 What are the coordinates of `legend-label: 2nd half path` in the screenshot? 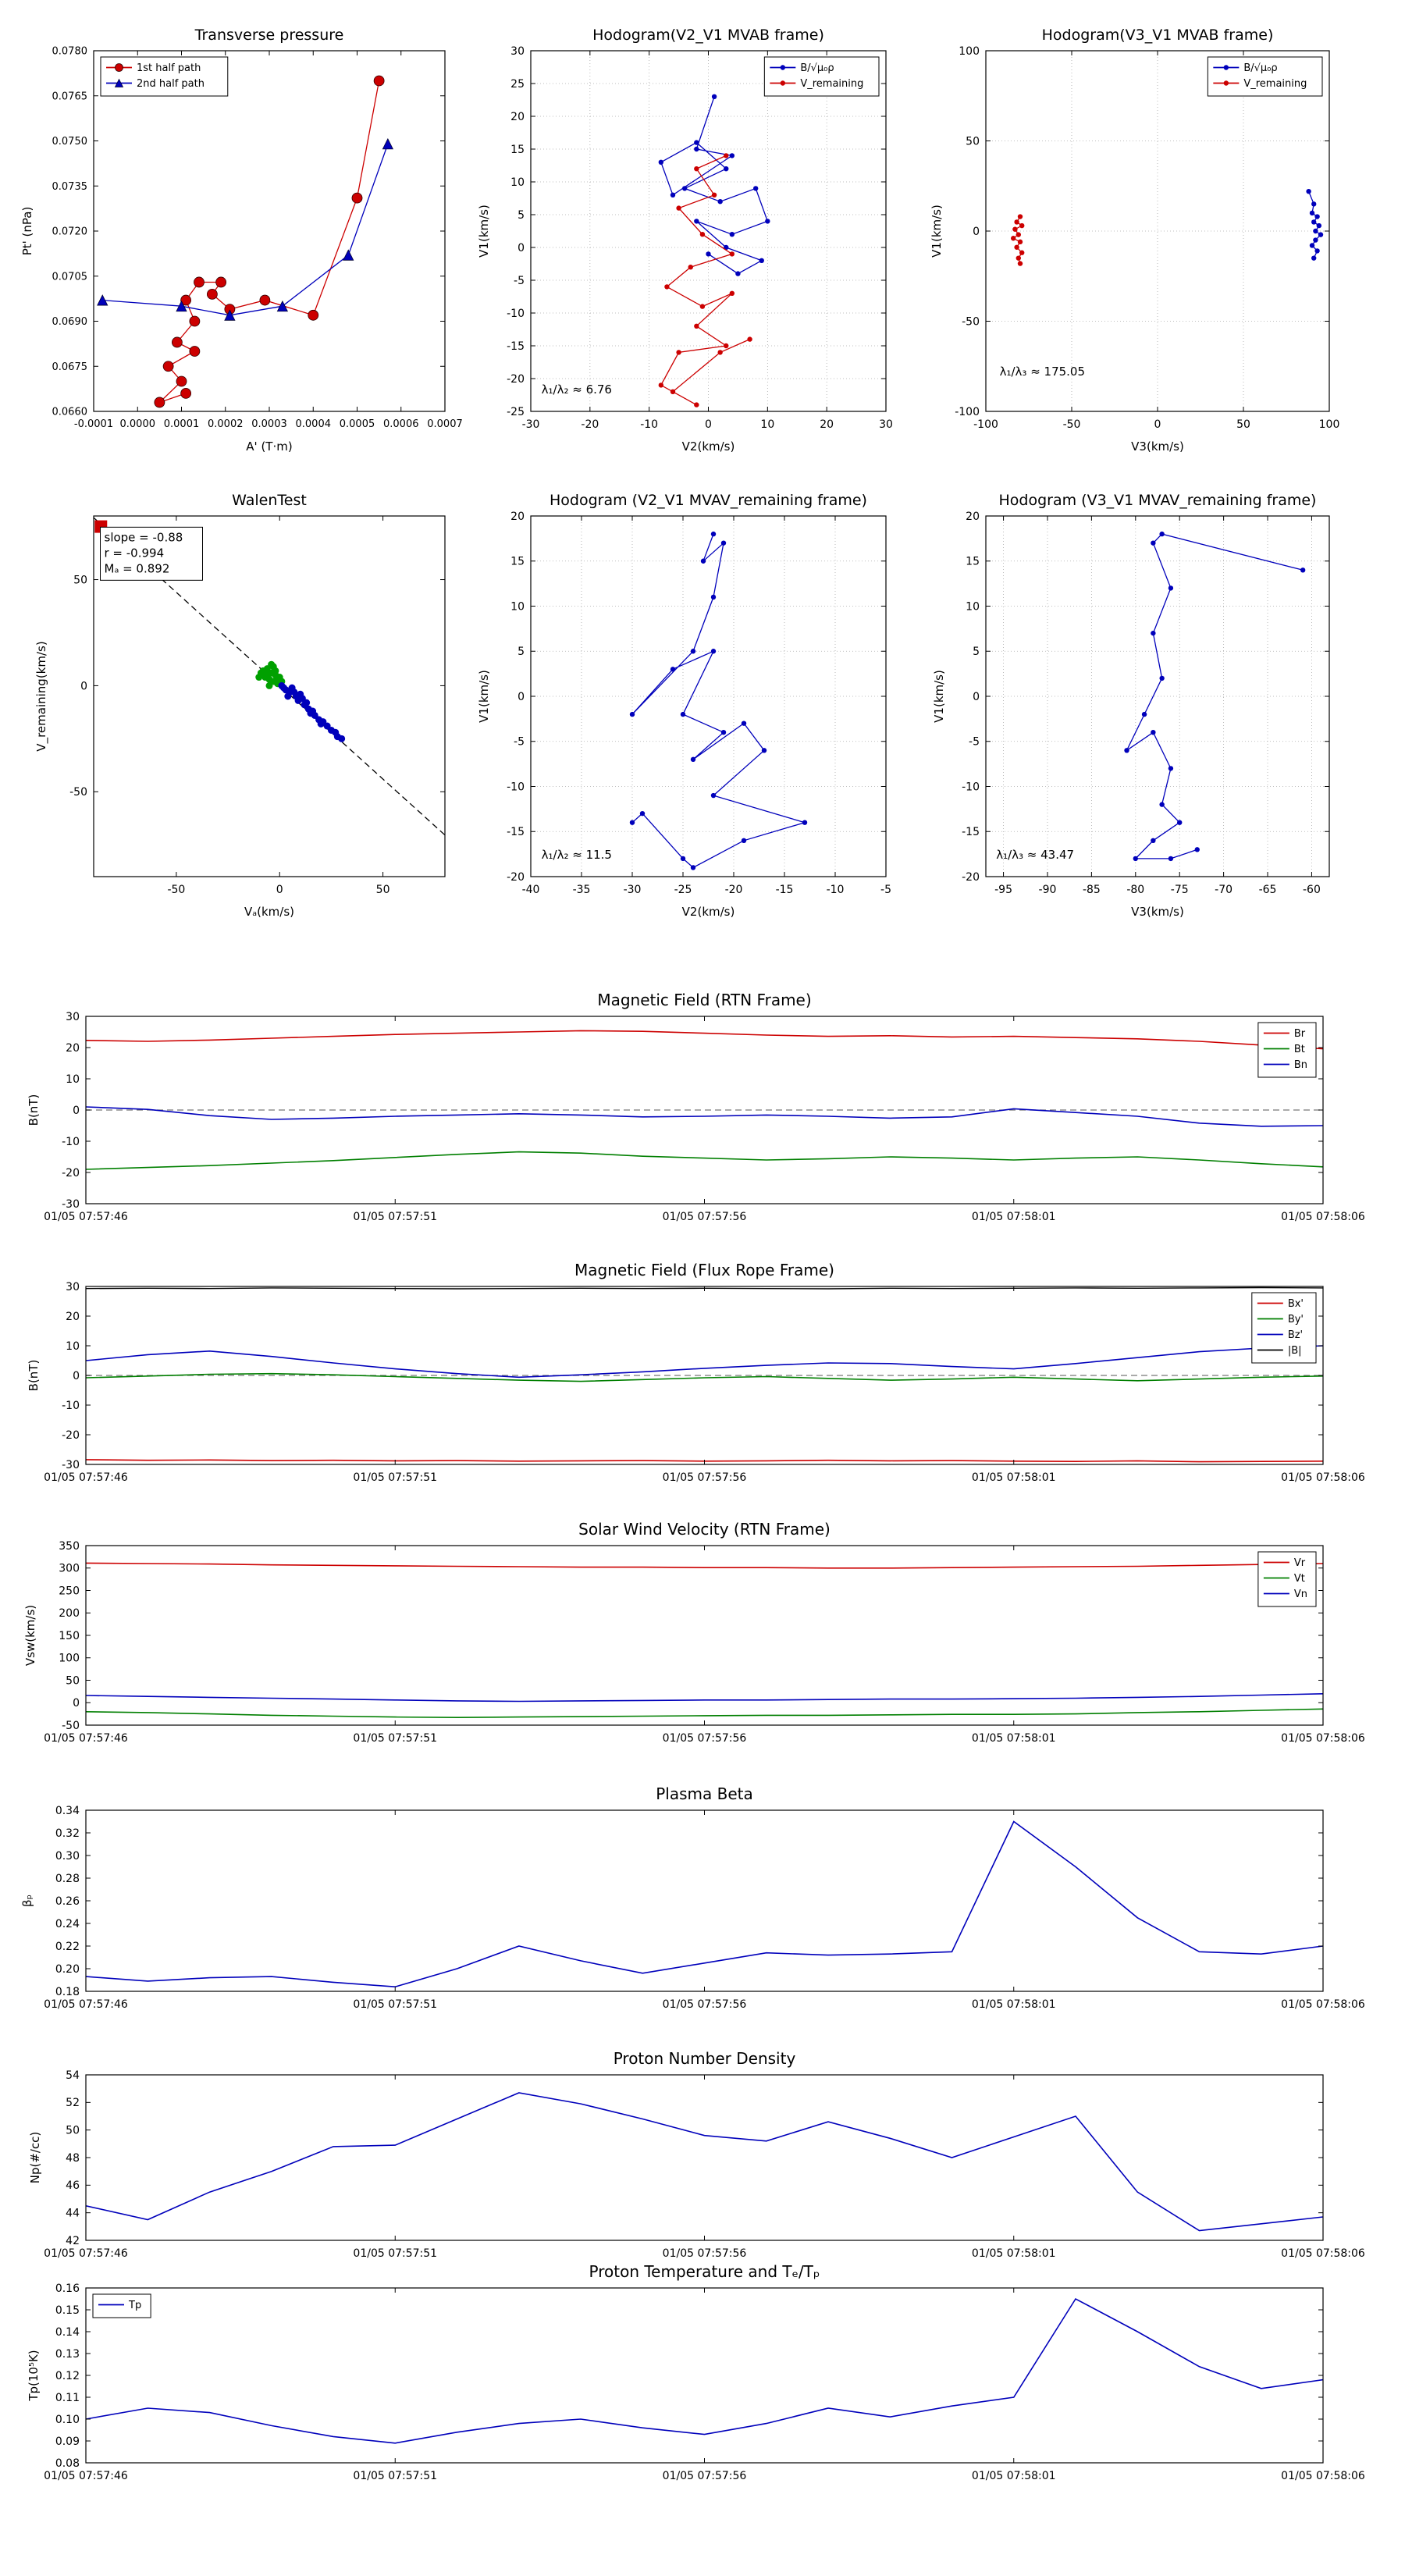 It's located at (171, 84).